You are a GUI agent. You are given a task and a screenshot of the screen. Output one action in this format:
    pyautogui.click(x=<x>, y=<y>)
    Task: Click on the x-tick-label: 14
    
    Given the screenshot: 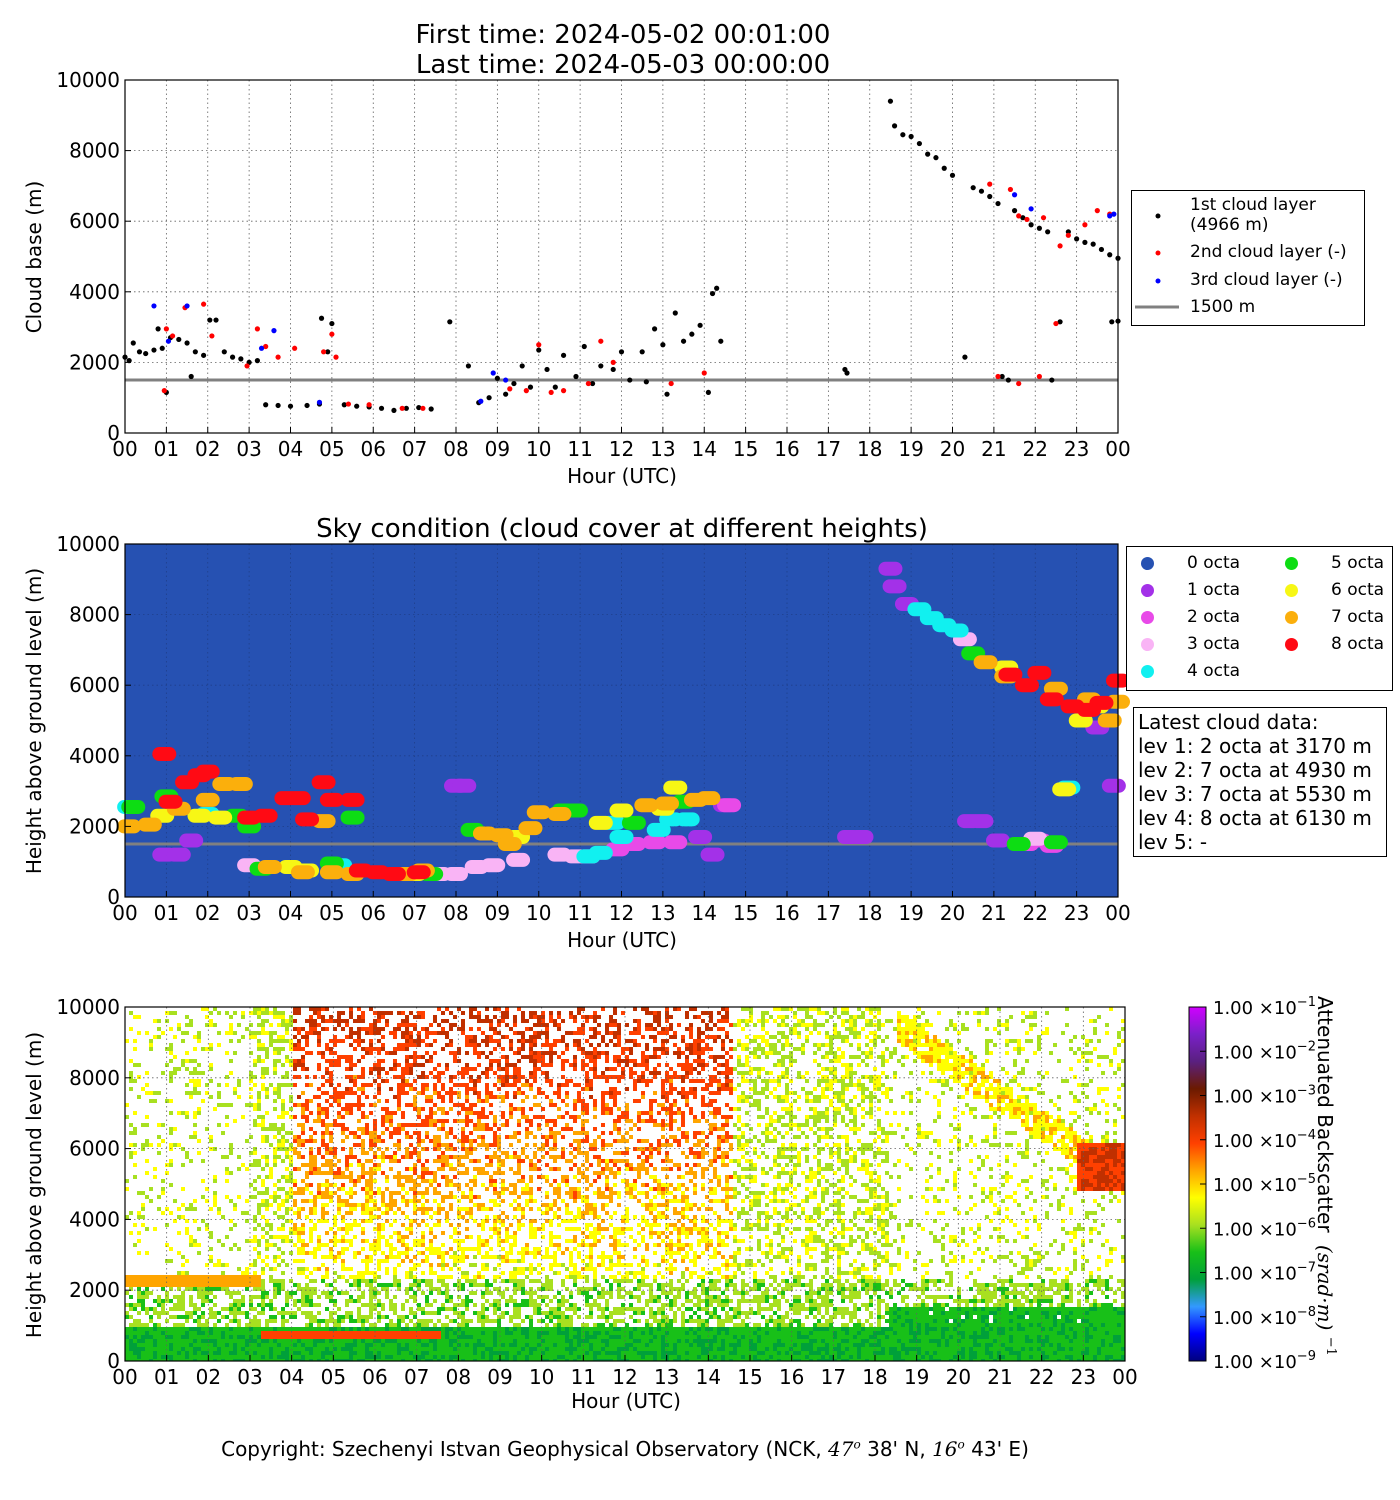 What is the action you would take?
    pyautogui.click(x=704, y=449)
    